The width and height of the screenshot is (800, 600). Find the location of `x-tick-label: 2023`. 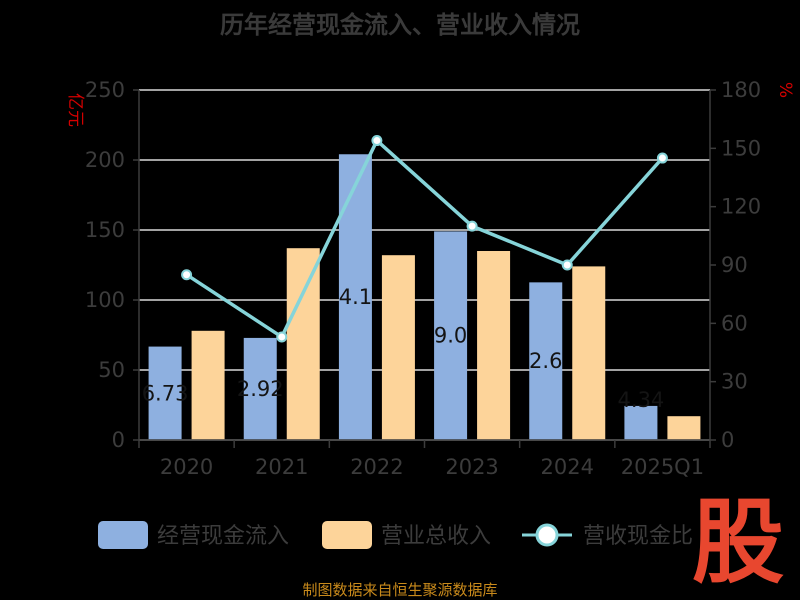

x-tick-label: 2023 is located at coordinates (471, 467).